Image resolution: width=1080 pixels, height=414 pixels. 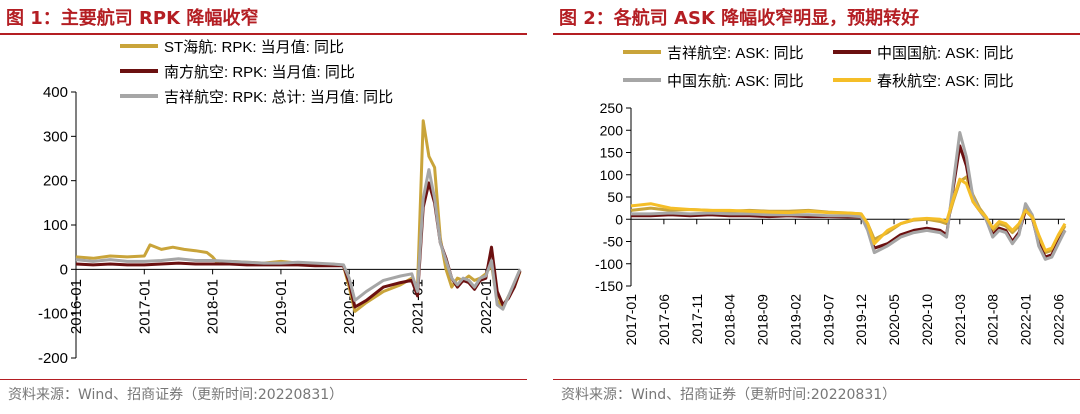 I want to click on y-tick-label: -200, so click(x=53, y=358).